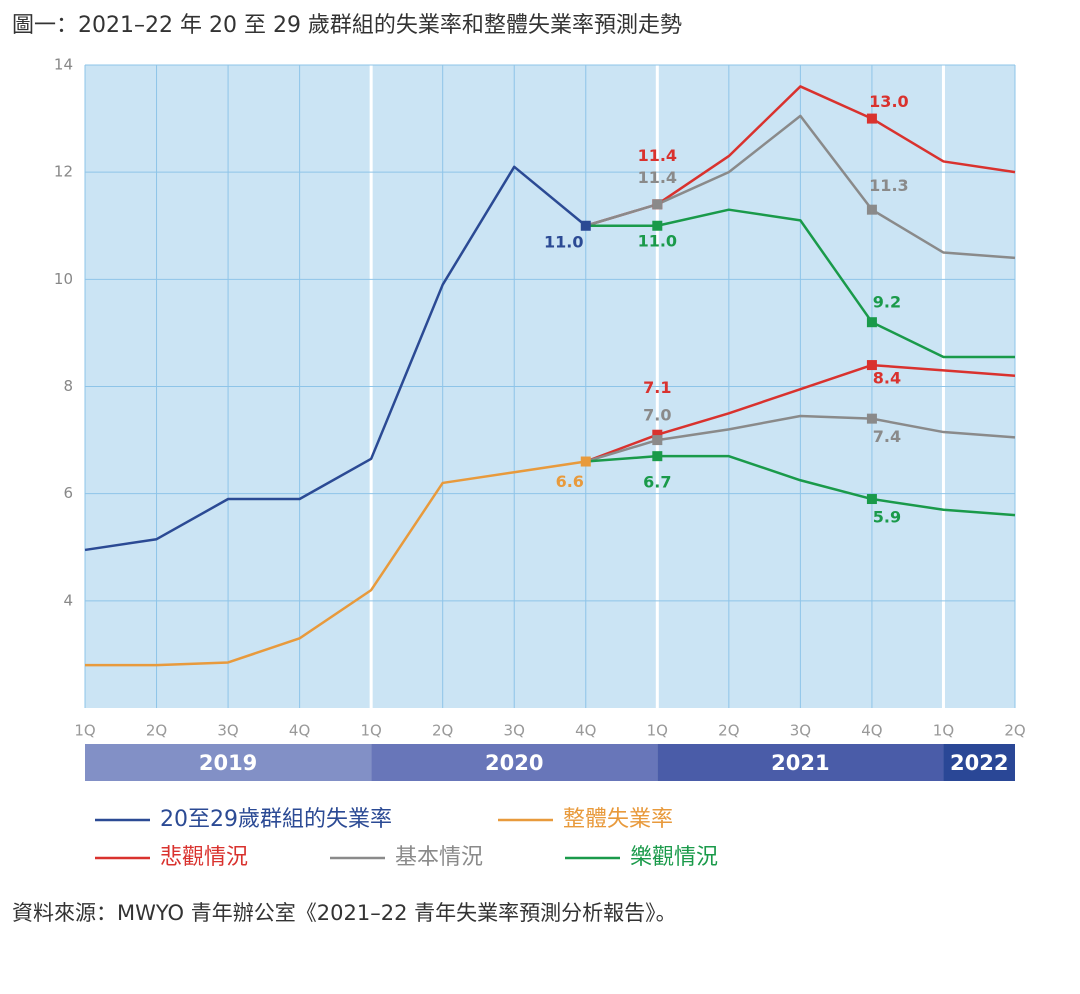  I want to click on data-label: 13.0, so click(888, 101).